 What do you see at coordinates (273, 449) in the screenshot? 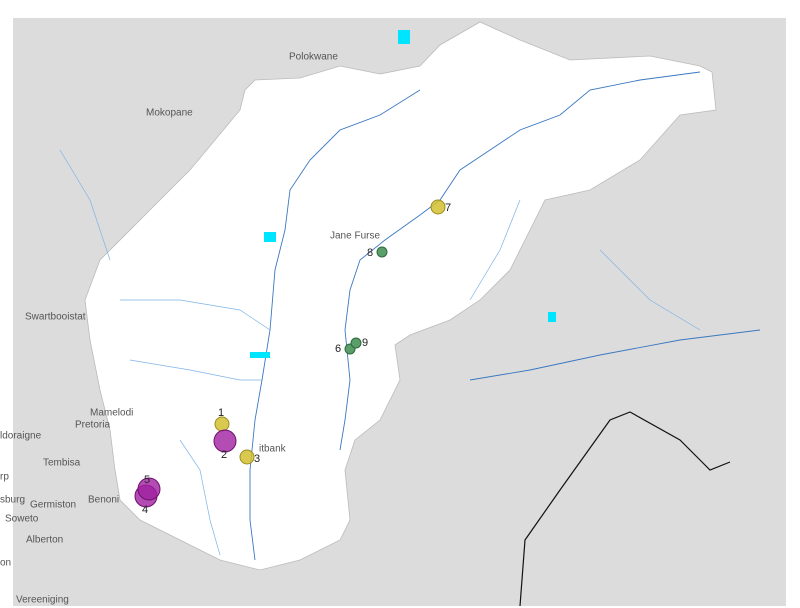
I see `place-label: itbank` at bounding box center [273, 449].